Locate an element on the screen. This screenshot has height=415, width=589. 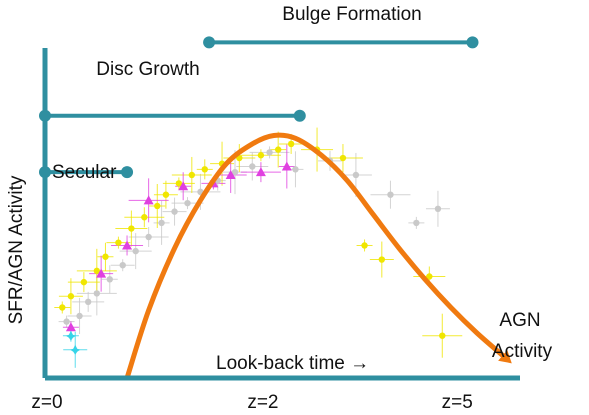
y-axis-label: SFR/AGN Activity is located at coordinates (16, 249).